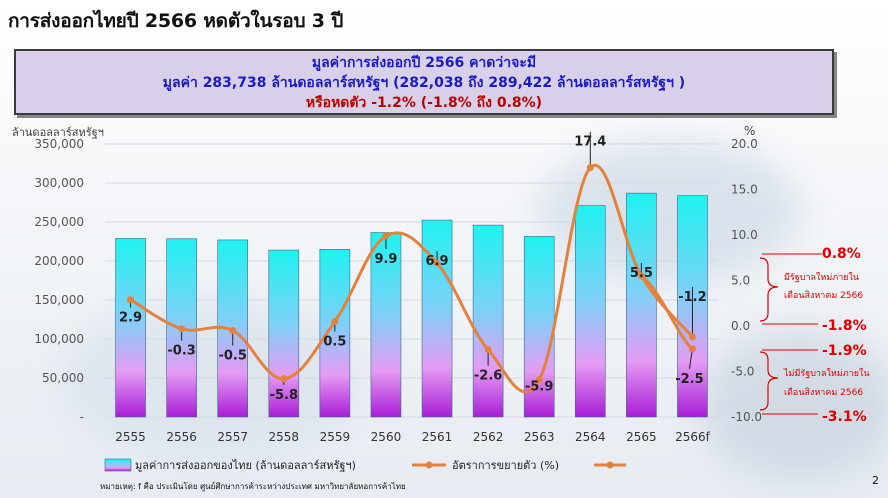 This screenshot has width=888, height=498. What do you see at coordinates (746, 417) in the screenshot?
I see `y-tick-right: -10.0` at bounding box center [746, 417].